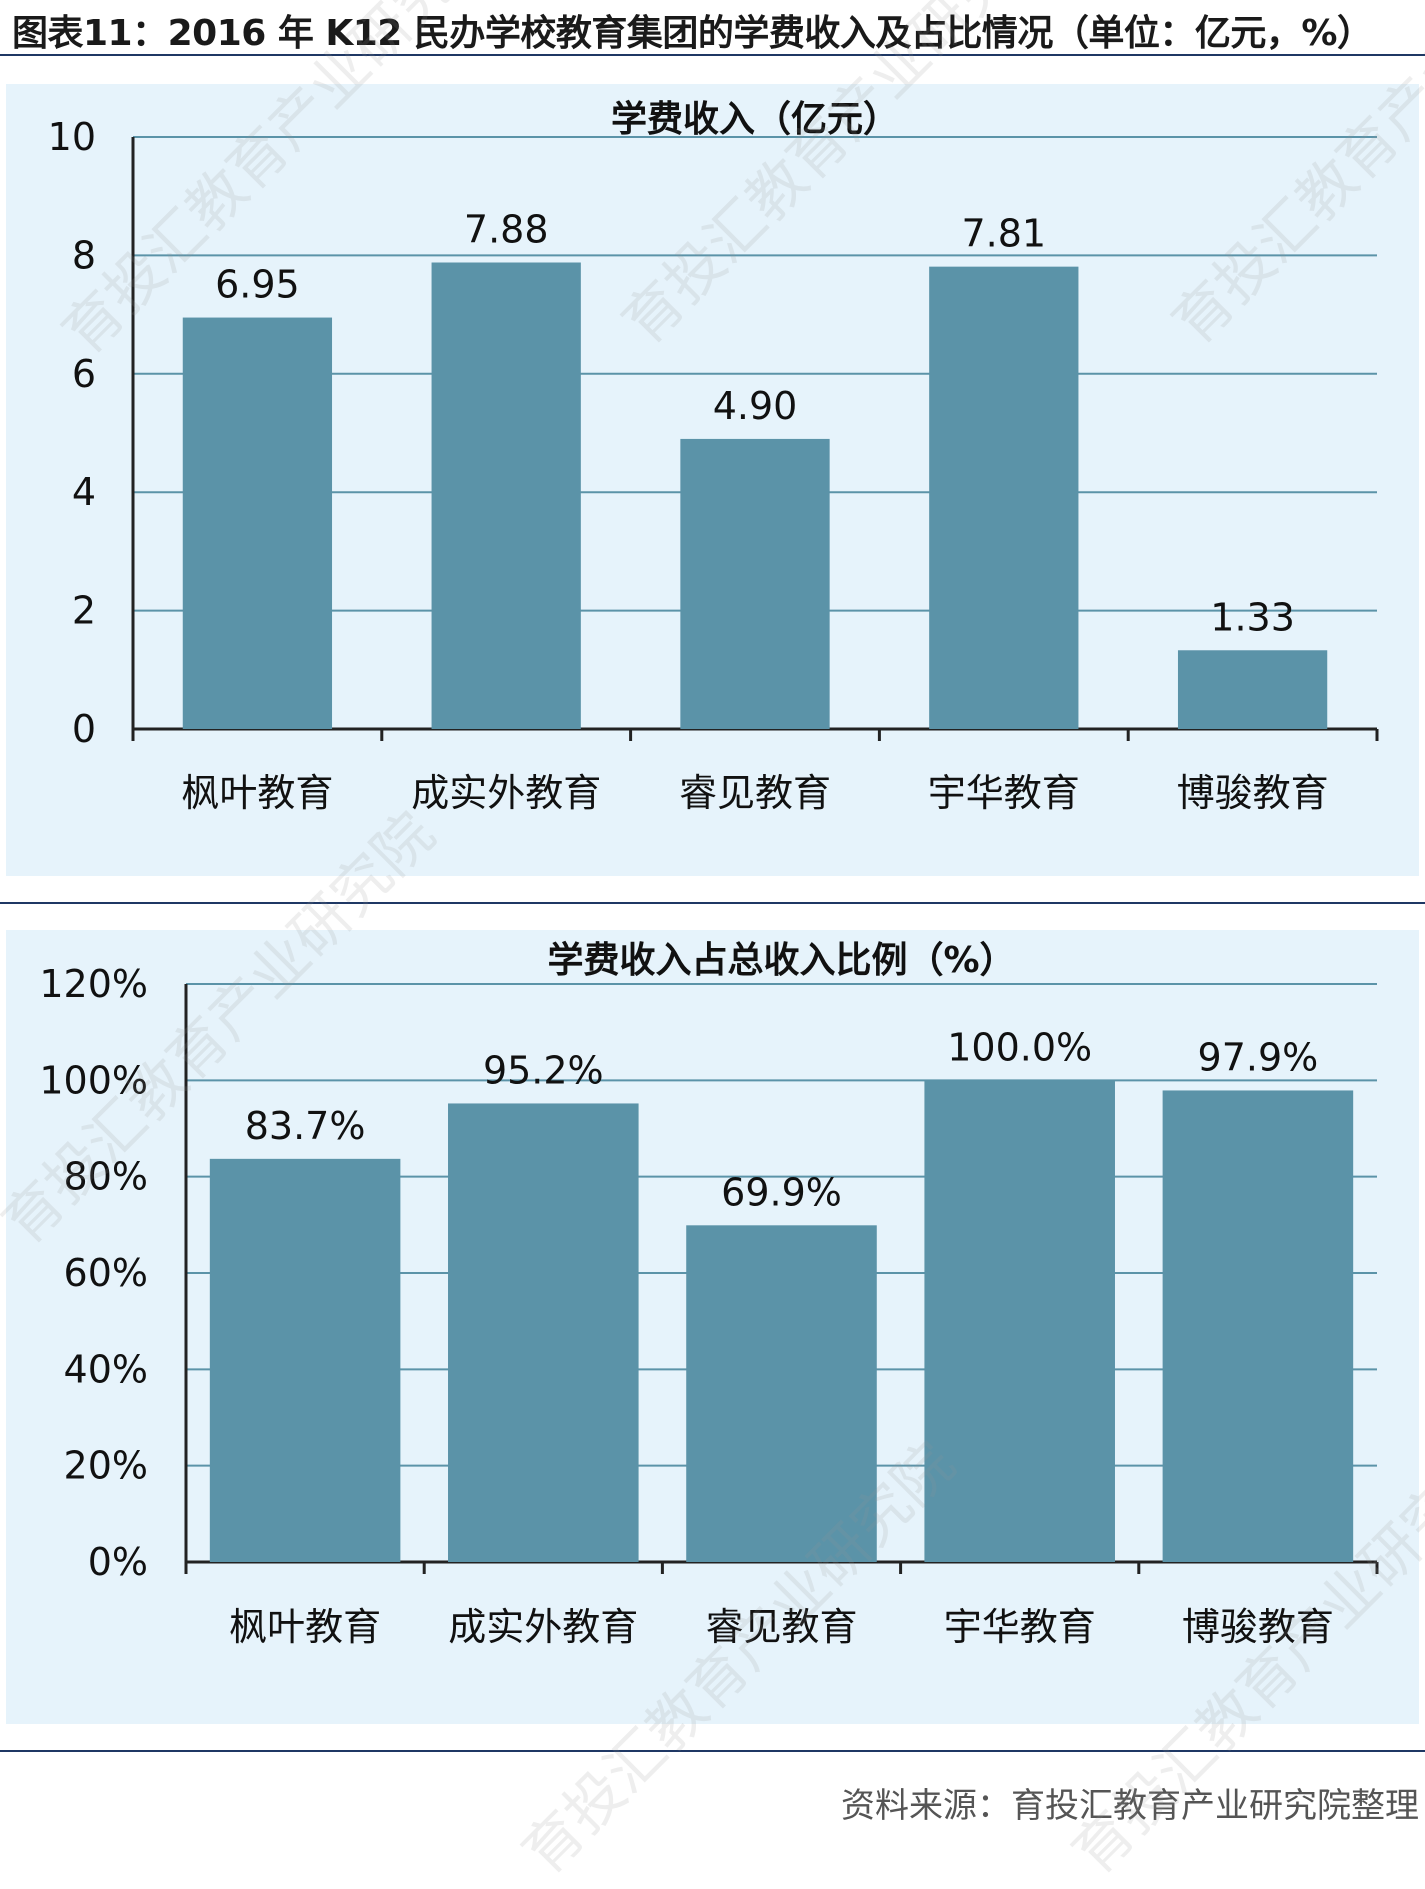  Describe the element at coordinates (72, 137) in the screenshot. I see `y-tick-label: 10` at that location.